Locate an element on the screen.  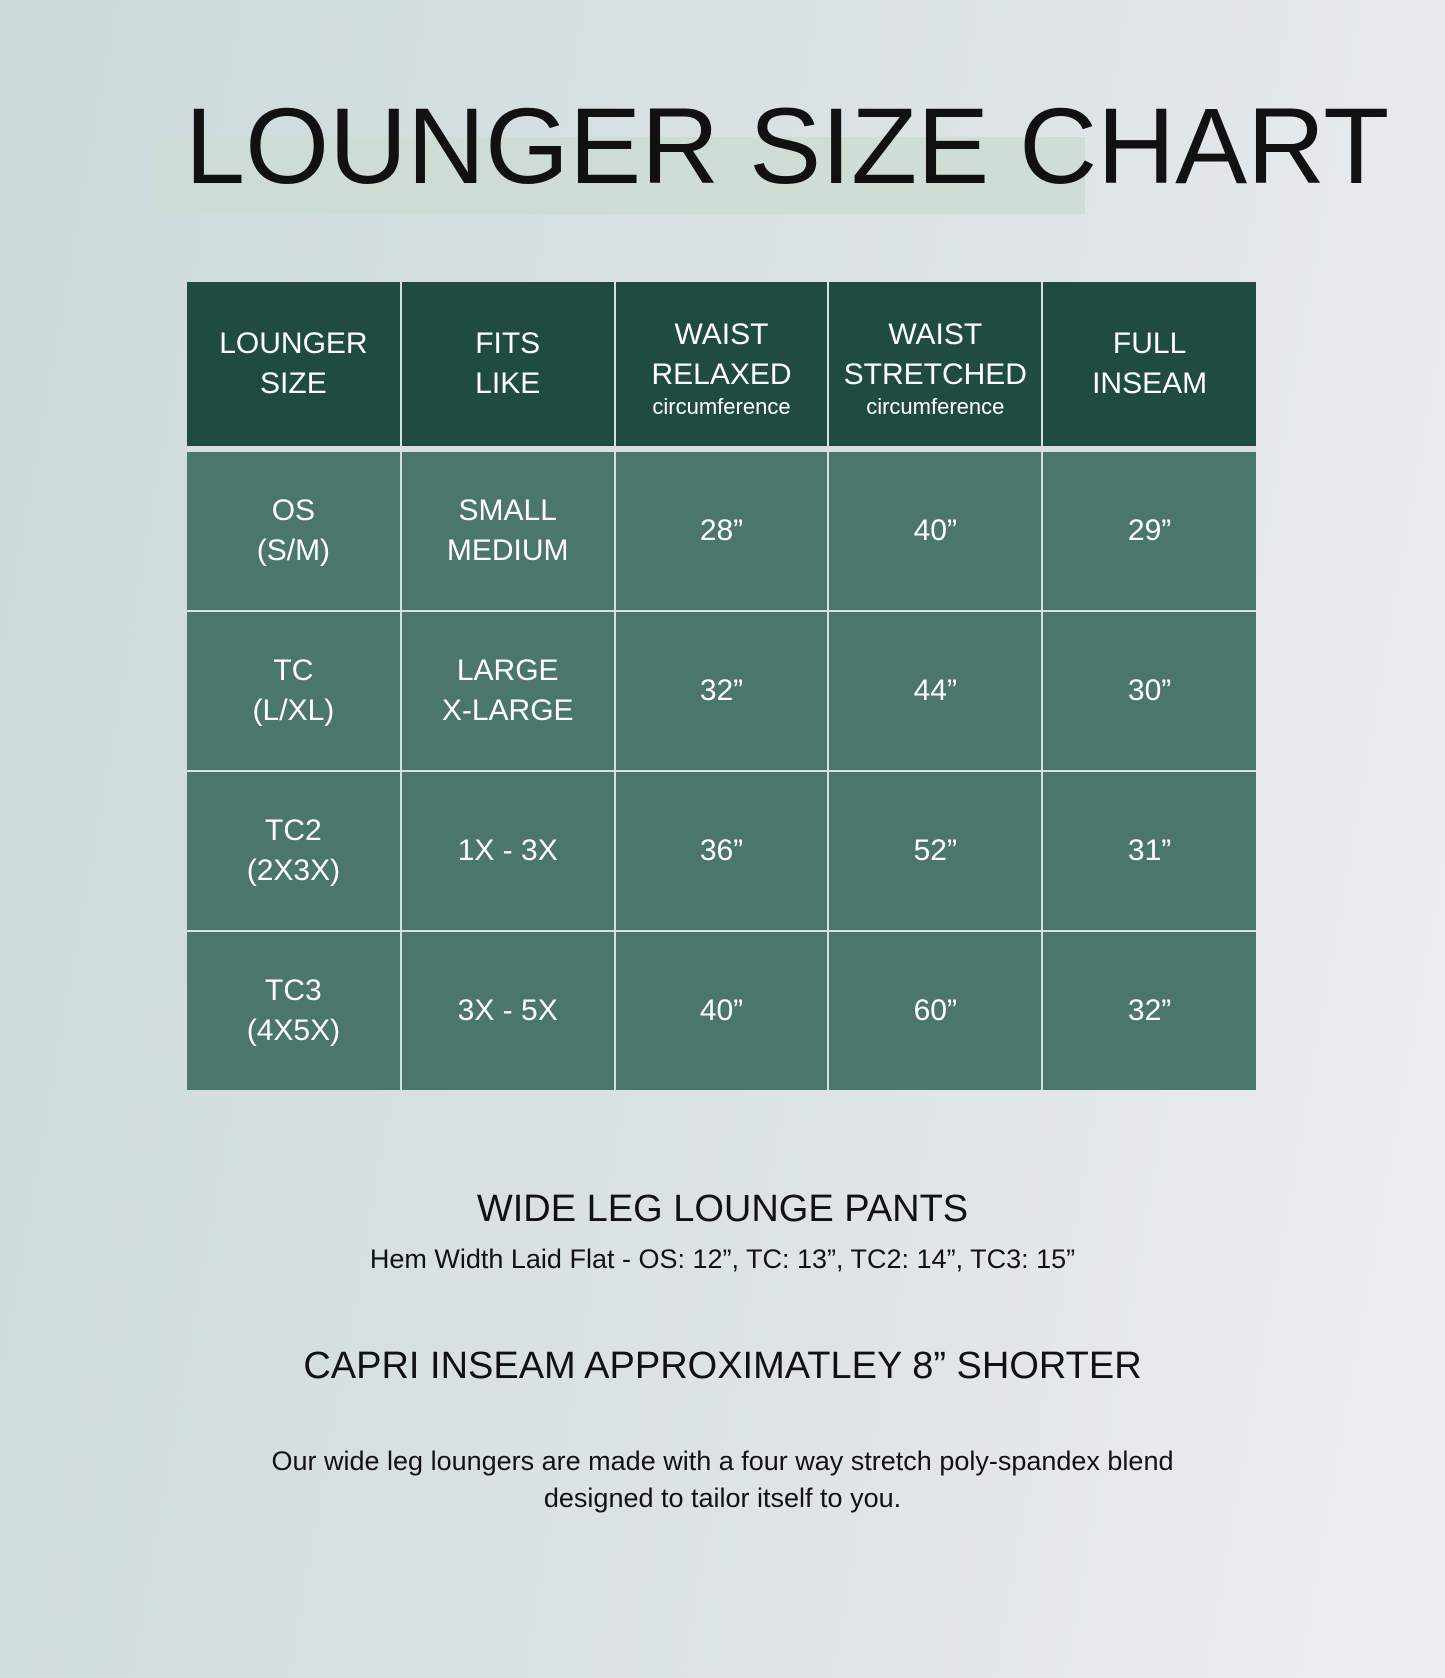
cell-fits-like: 3X - 5X is located at coordinates (507, 1010).